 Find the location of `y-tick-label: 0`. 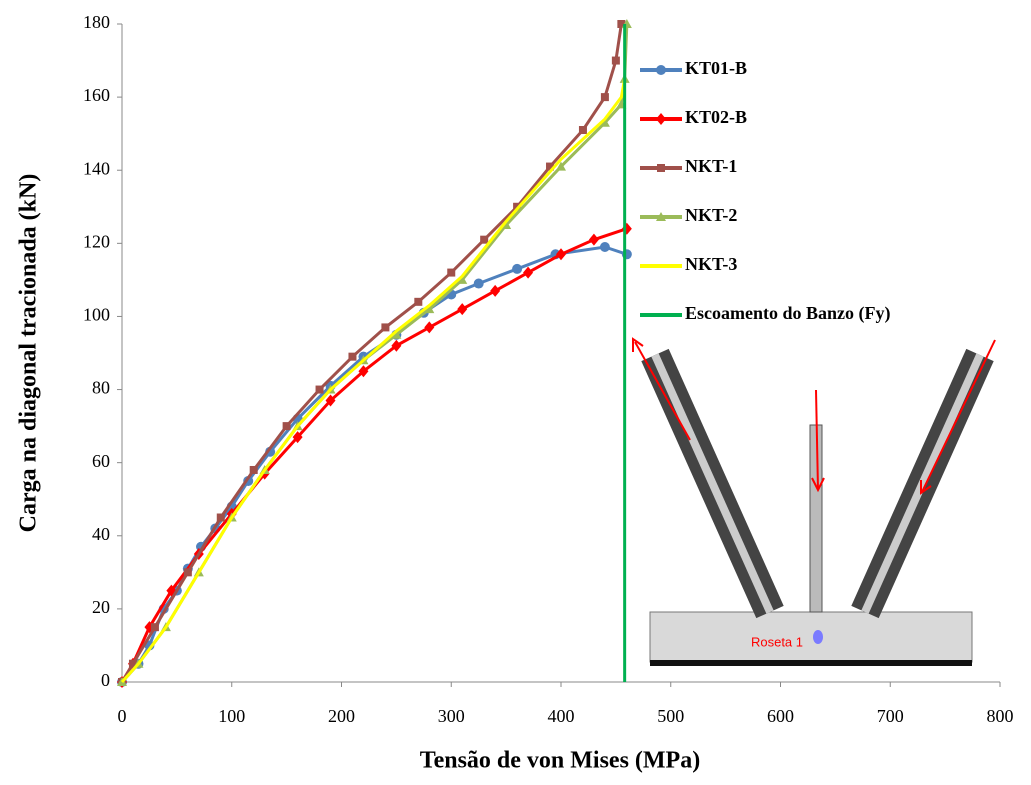

y-tick-label: 0 is located at coordinates (105, 680).